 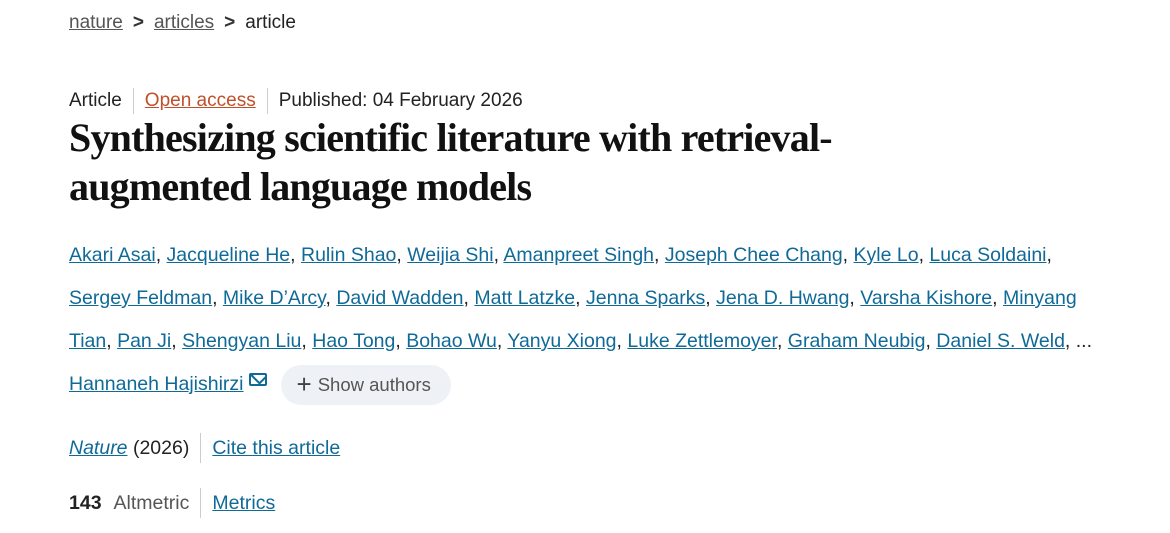 What do you see at coordinates (85, 502) in the screenshot?
I see `altmetric-score: 143` at bounding box center [85, 502].